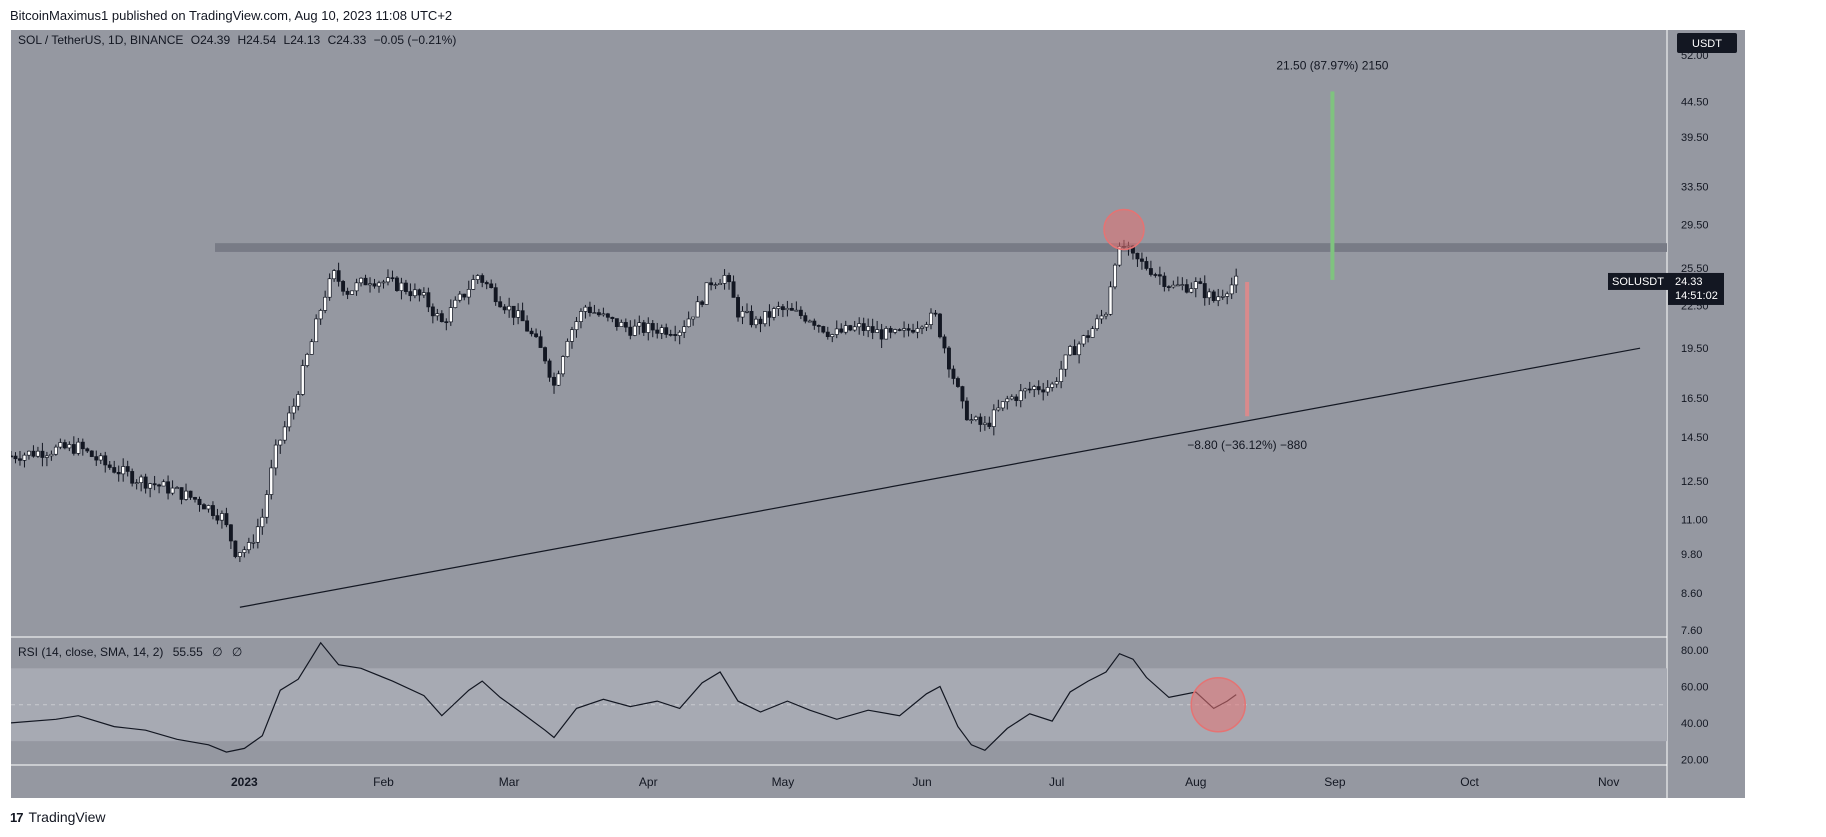 This screenshot has width=1826, height=837. What do you see at coordinates (130, 652) in the screenshot?
I see `rsi-legend: RSI (14, close, SMA, 14, 2) 55.55 ∅ ∅` at bounding box center [130, 652].